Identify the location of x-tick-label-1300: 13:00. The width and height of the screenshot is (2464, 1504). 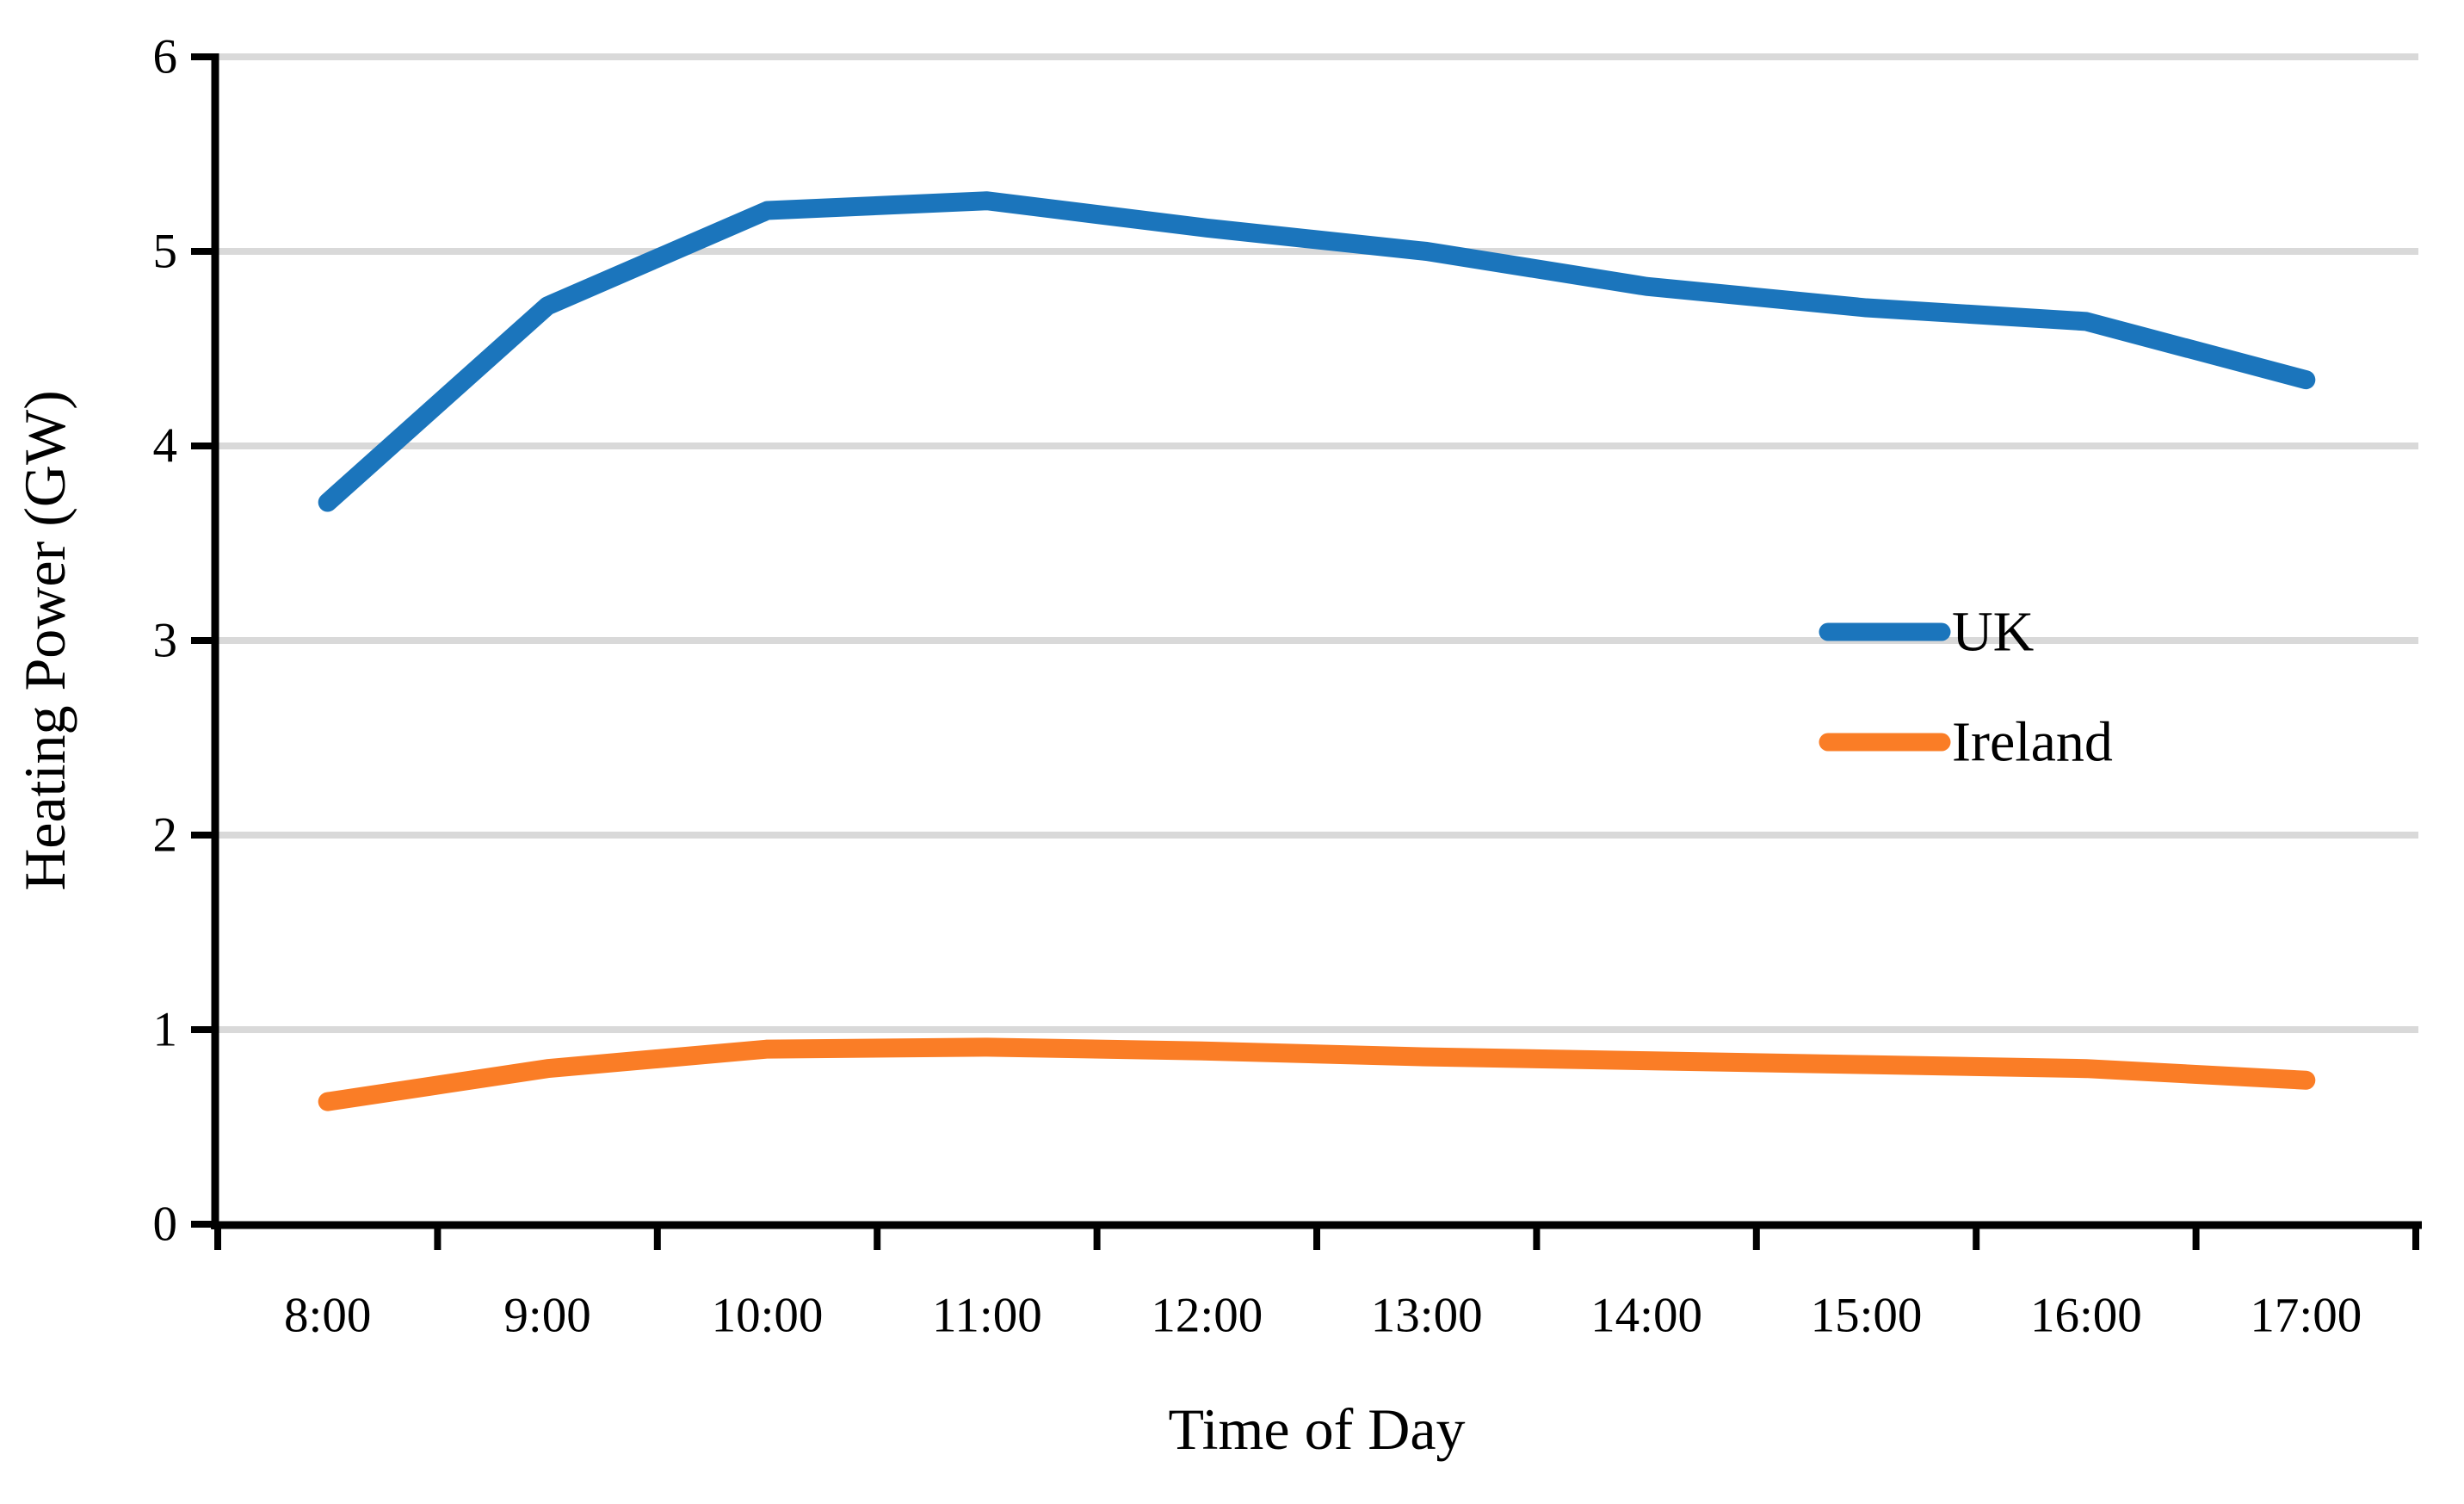
(1427, 1316).